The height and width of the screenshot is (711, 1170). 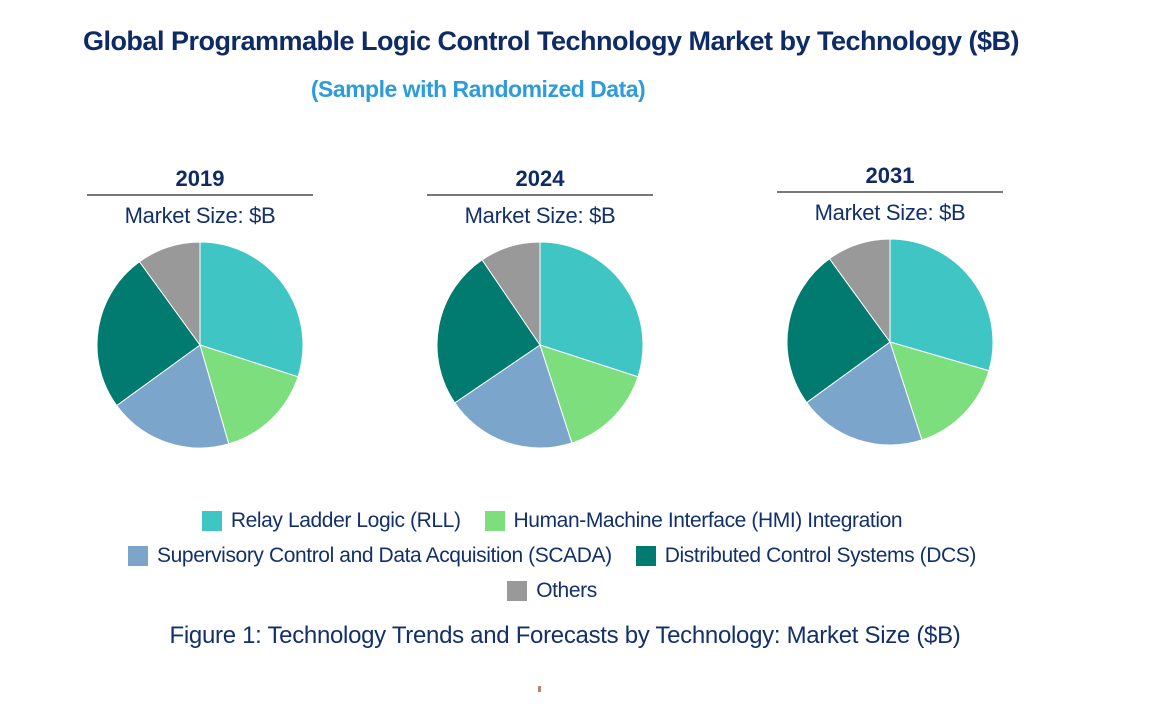 What do you see at coordinates (138, 556) in the screenshot?
I see `legend-swatch-scada` at bounding box center [138, 556].